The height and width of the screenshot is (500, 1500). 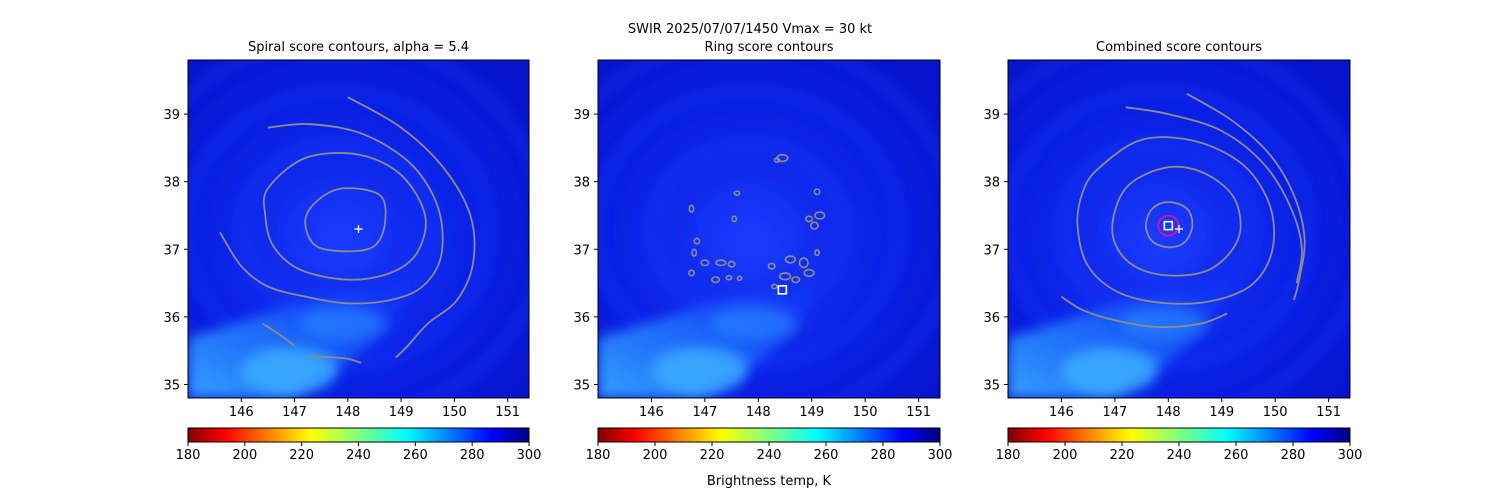 What do you see at coordinates (991, 115) in the screenshot?
I see `y-tick-label: 39` at bounding box center [991, 115].